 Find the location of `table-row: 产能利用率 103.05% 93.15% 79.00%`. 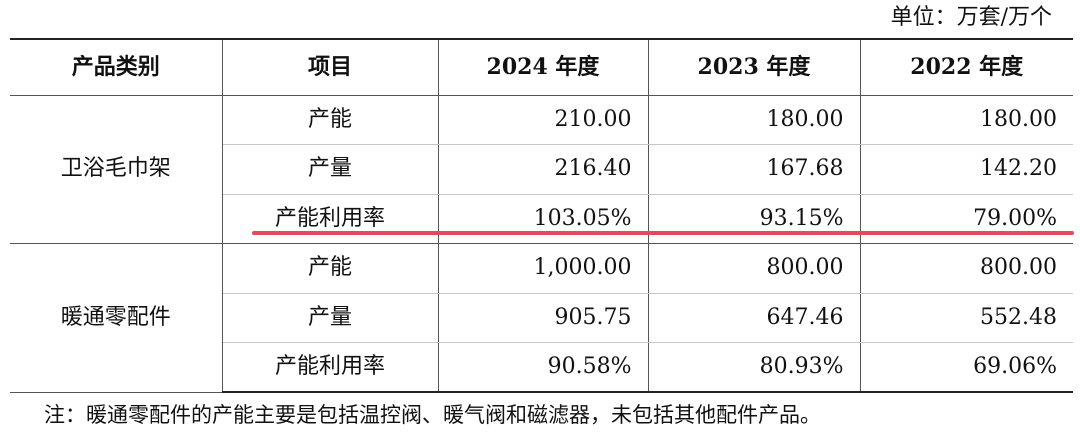

table-row: 产能利用率 103.05% 93.15% 79.00% is located at coordinates (541, 219).